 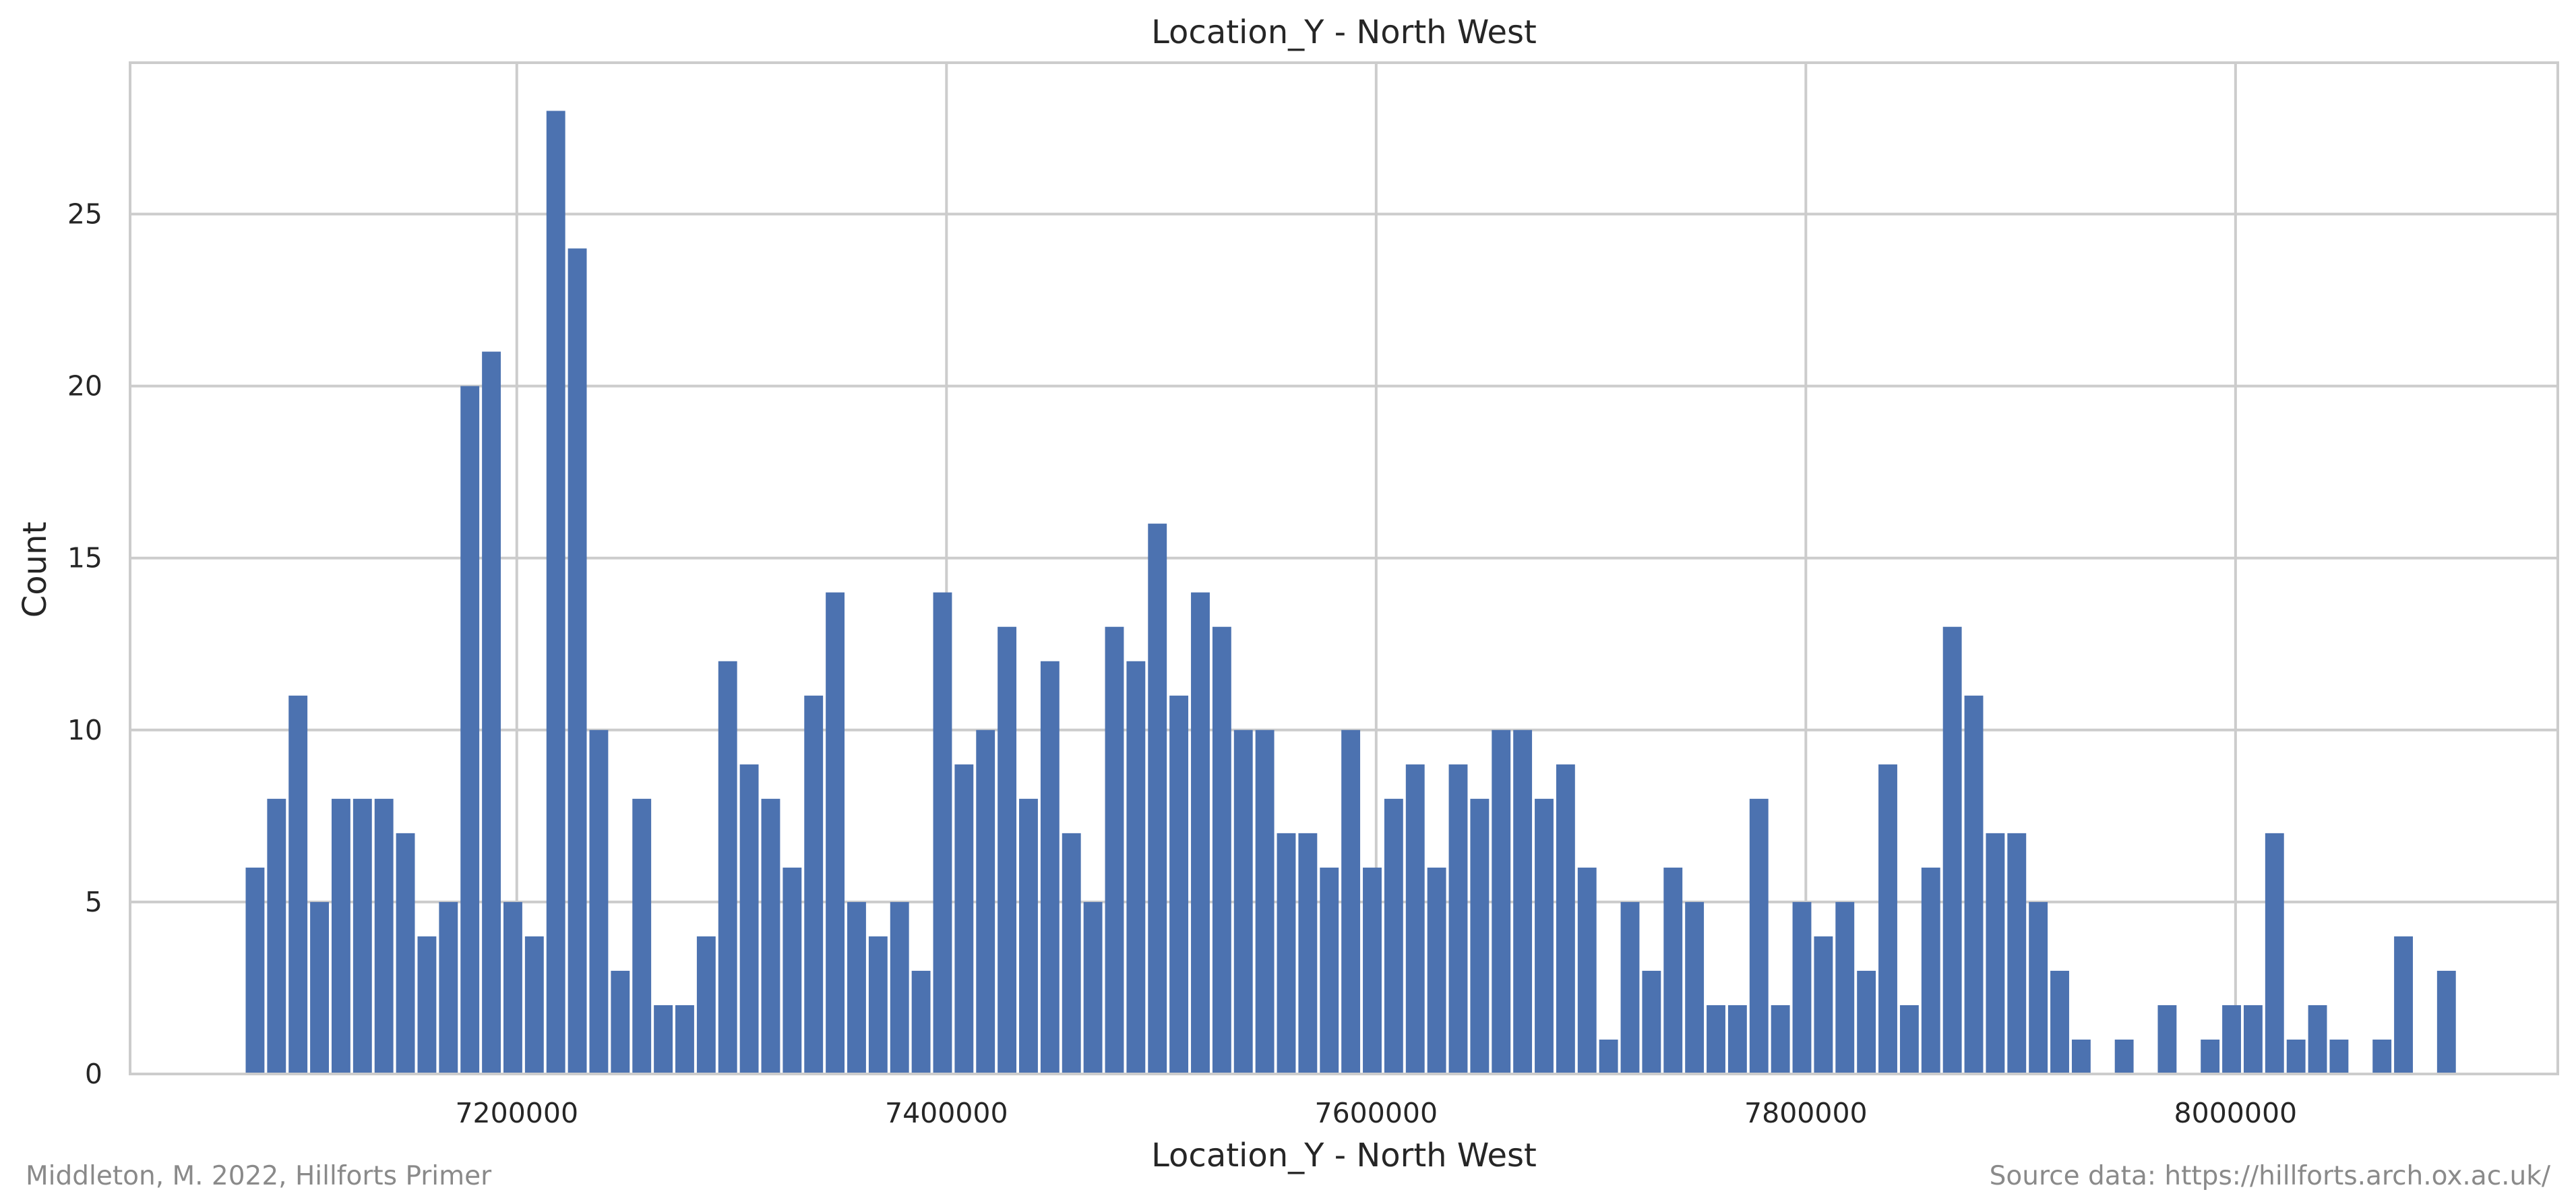 I want to click on x-tick-label: 7600000, so click(x=1376, y=1113).